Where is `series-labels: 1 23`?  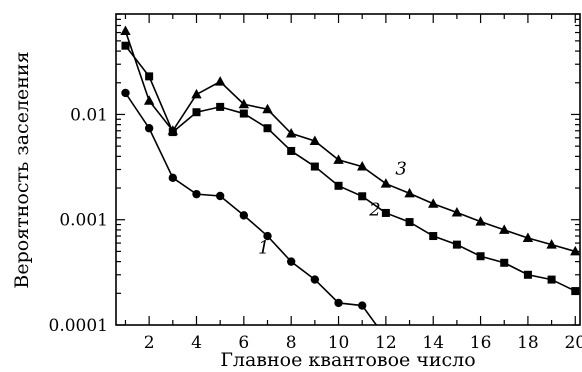
series-labels: 1 23 is located at coordinates (332, 208).